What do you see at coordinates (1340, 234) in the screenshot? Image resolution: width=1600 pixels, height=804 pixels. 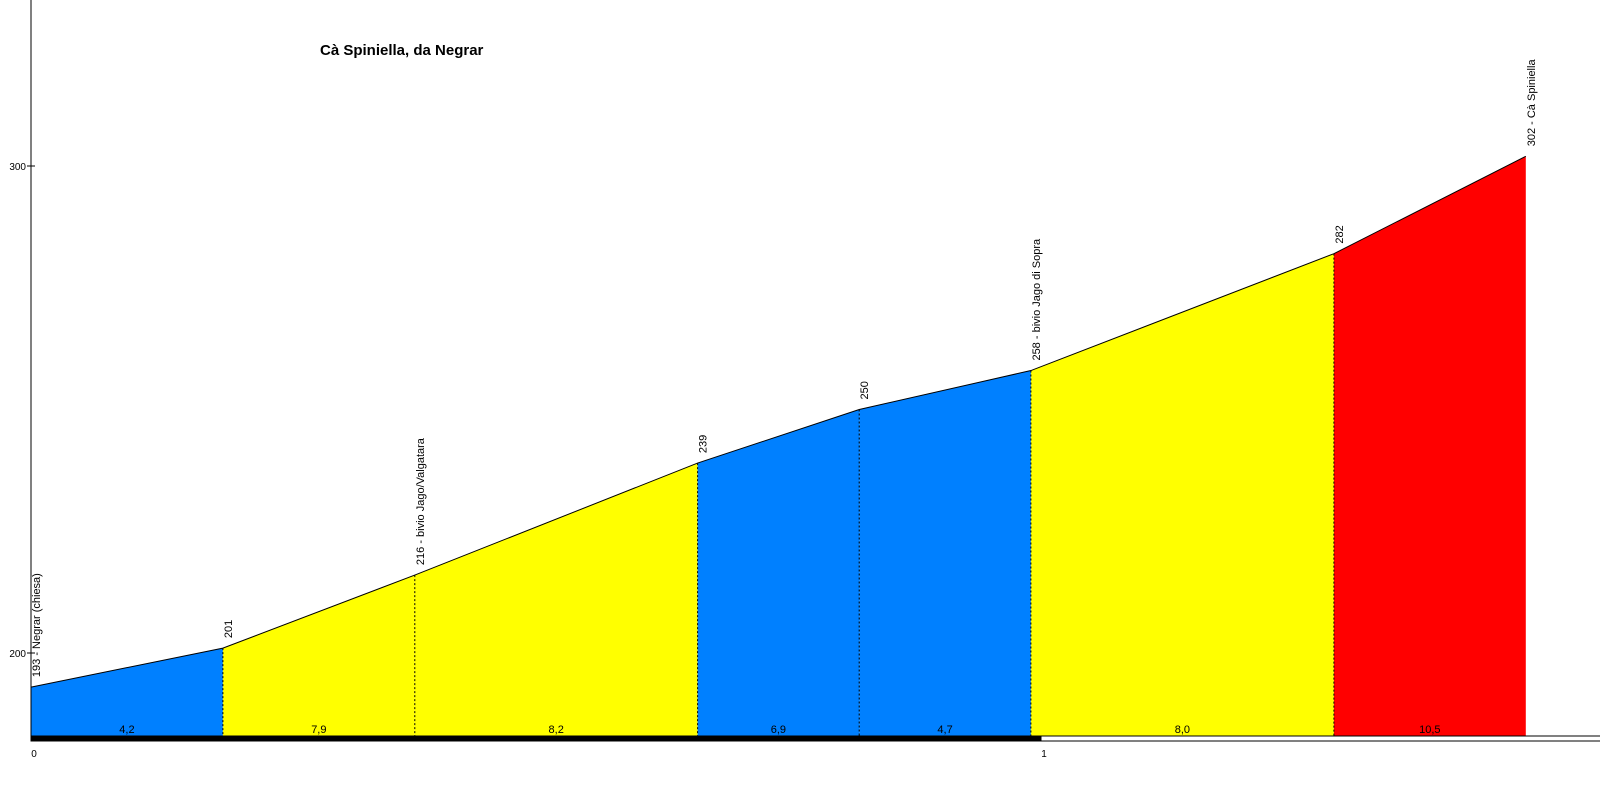 I see `waypoint-label: 282` at bounding box center [1340, 234].